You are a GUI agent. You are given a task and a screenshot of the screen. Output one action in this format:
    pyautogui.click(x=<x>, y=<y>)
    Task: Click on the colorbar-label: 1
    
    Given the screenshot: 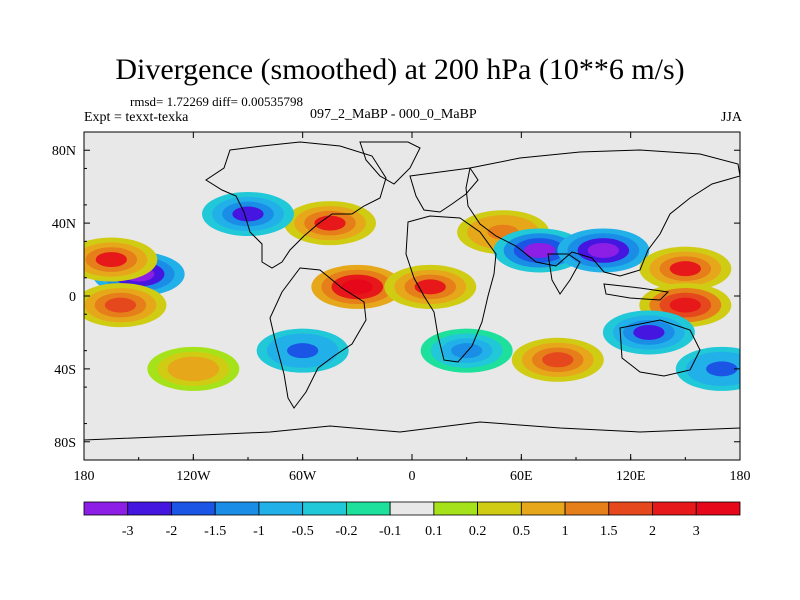 What is the action you would take?
    pyautogui.click(x=565, y=531)
    